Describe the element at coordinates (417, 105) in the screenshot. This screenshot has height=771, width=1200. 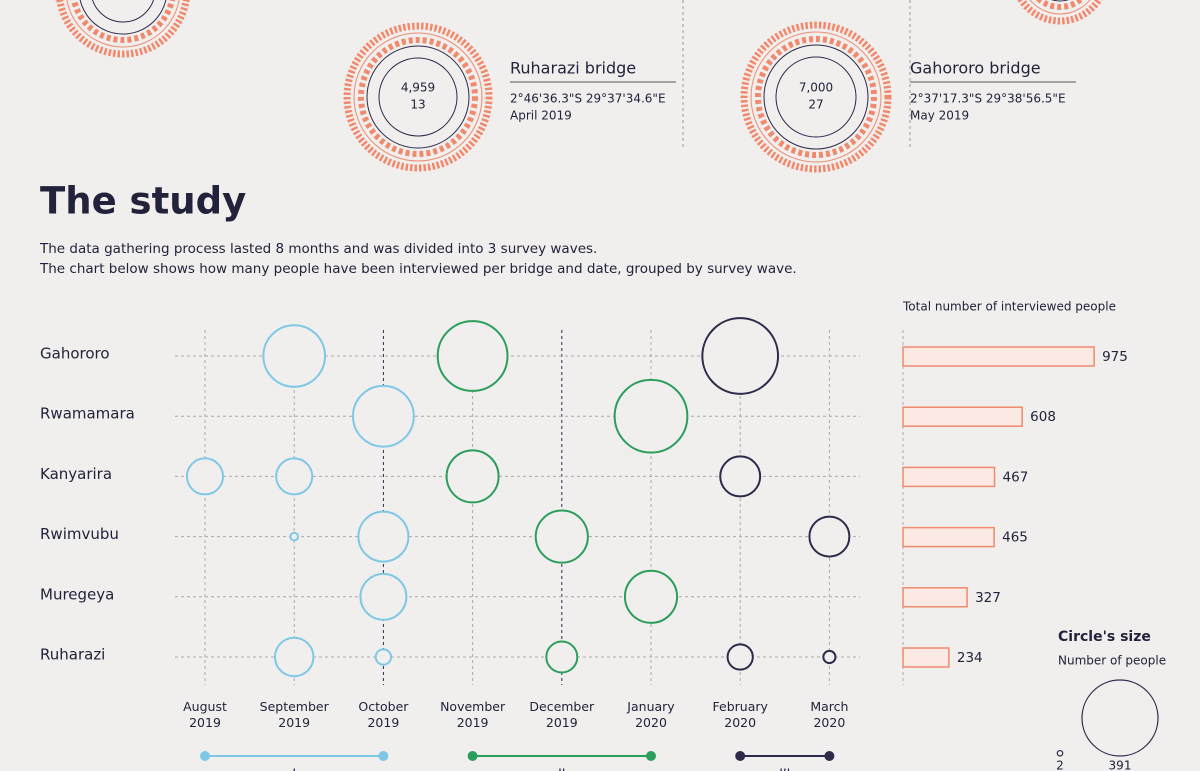
I see `bridge-count: 13` at that location.